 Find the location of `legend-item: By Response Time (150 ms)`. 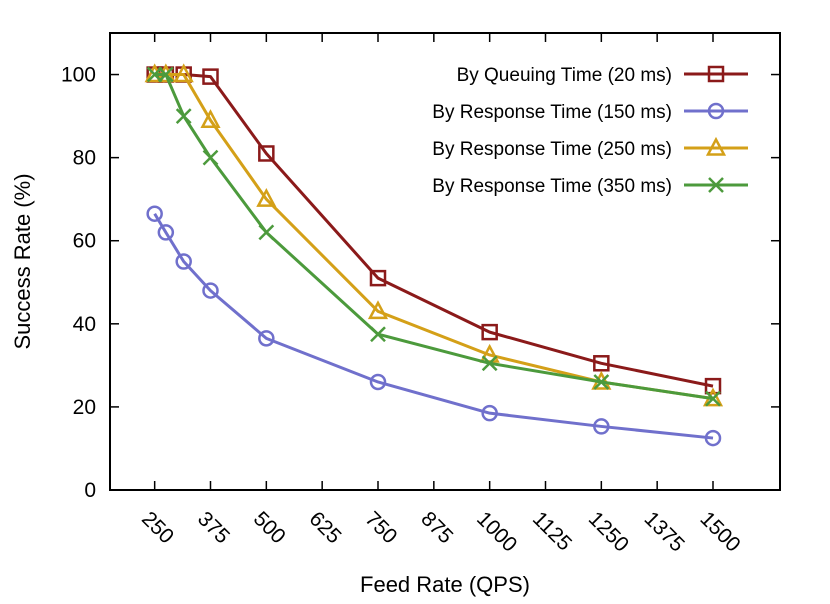

legend-item: By Response Time (150 ms) is located at coordinates (590, 112).